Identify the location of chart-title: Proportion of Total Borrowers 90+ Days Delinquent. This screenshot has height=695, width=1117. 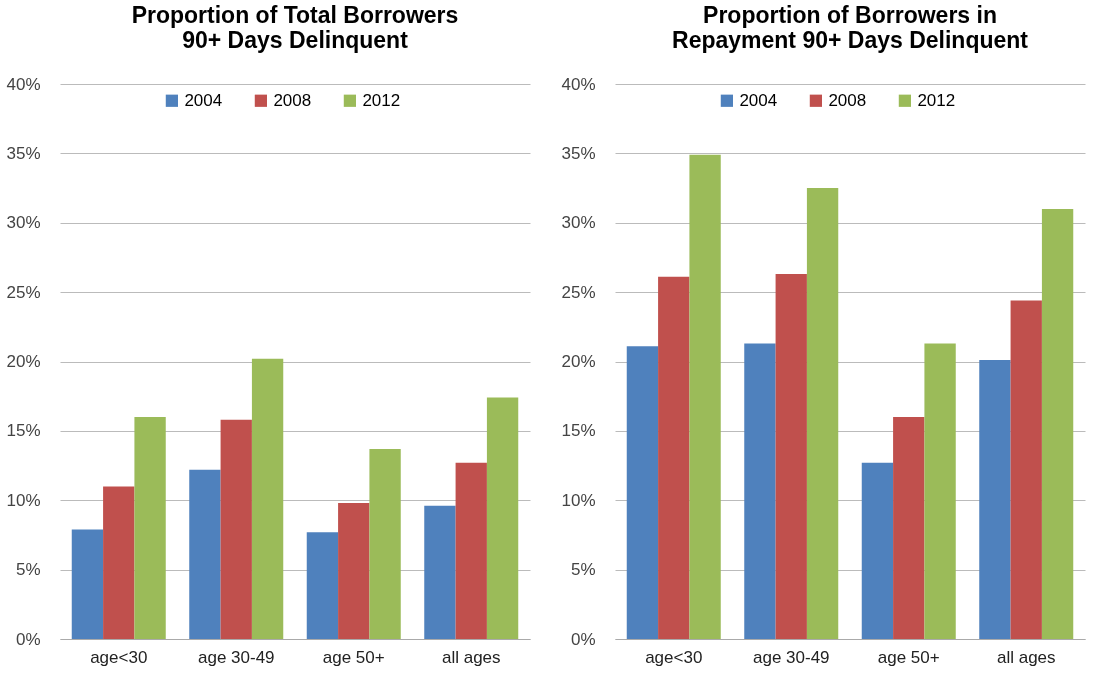
(295, 27).